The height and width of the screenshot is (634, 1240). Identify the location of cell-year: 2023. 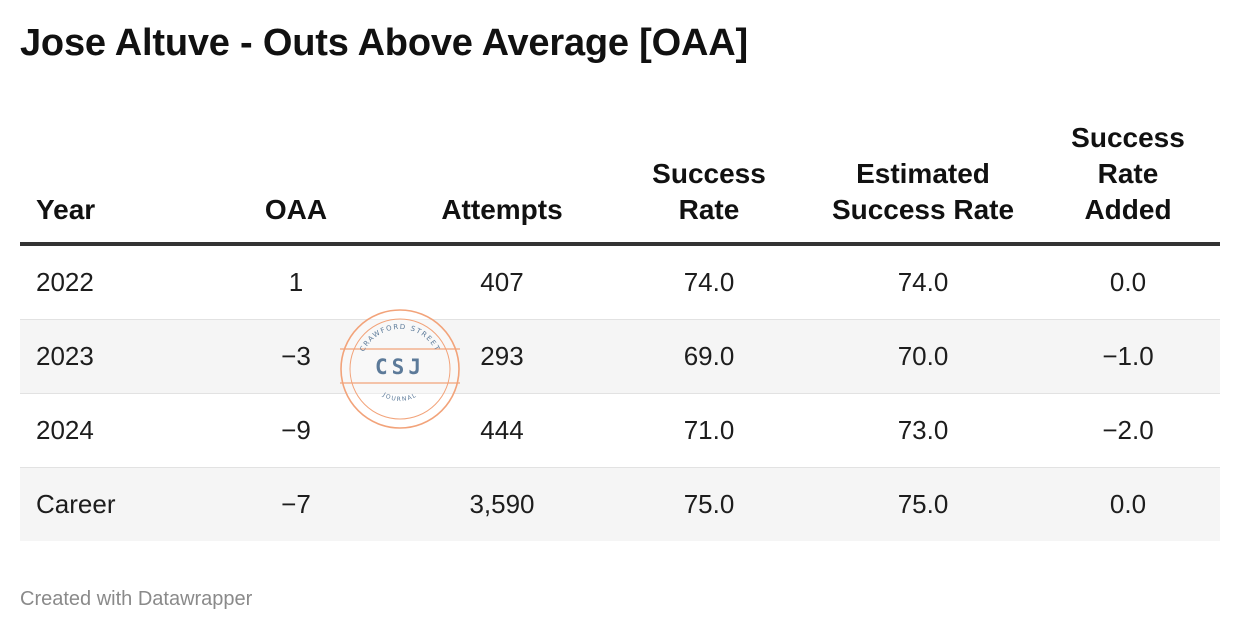
(108, 356).